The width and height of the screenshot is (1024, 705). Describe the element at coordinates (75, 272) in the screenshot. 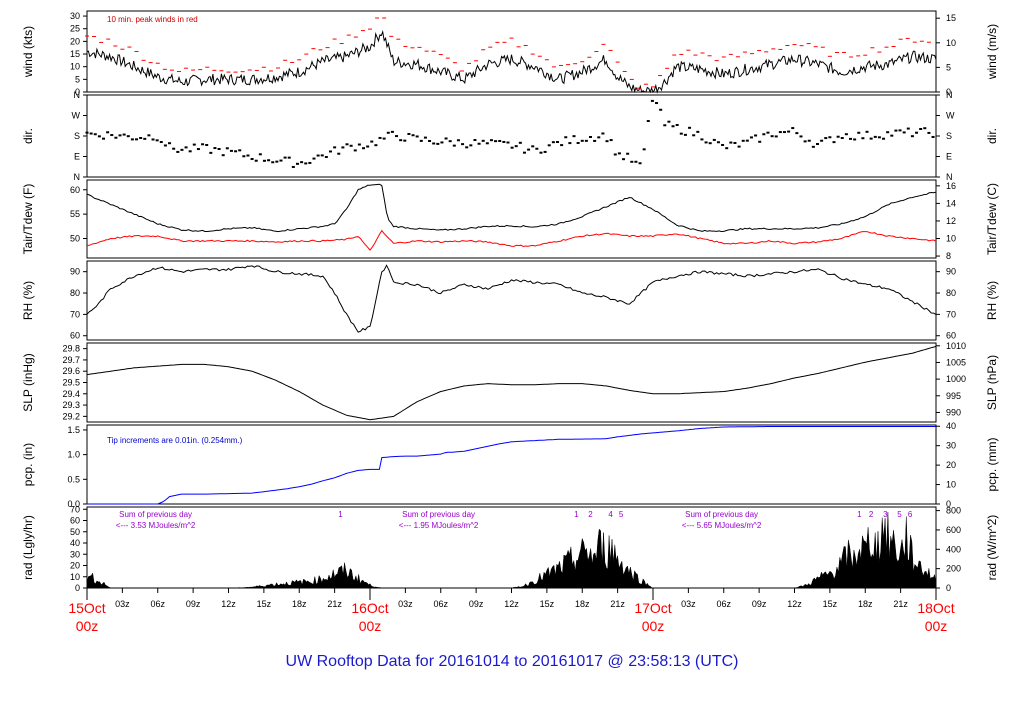

I see `y-tick-label: 90` at that location.